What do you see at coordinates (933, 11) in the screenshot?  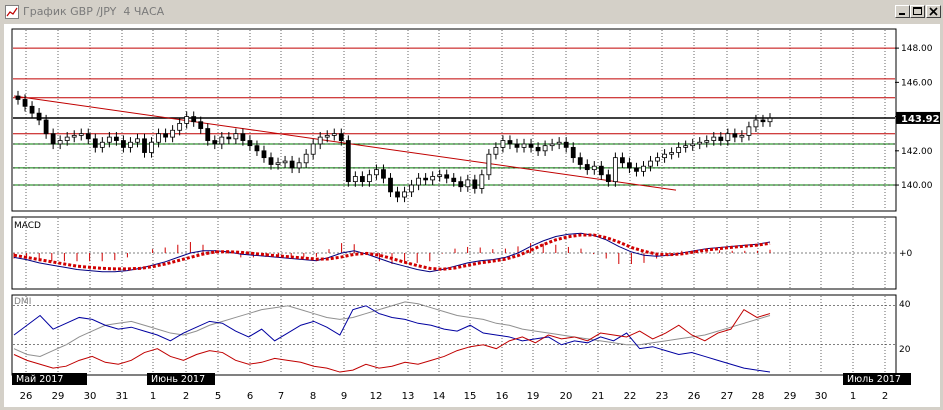 I see `close-button` at bounding box center [933, 11].